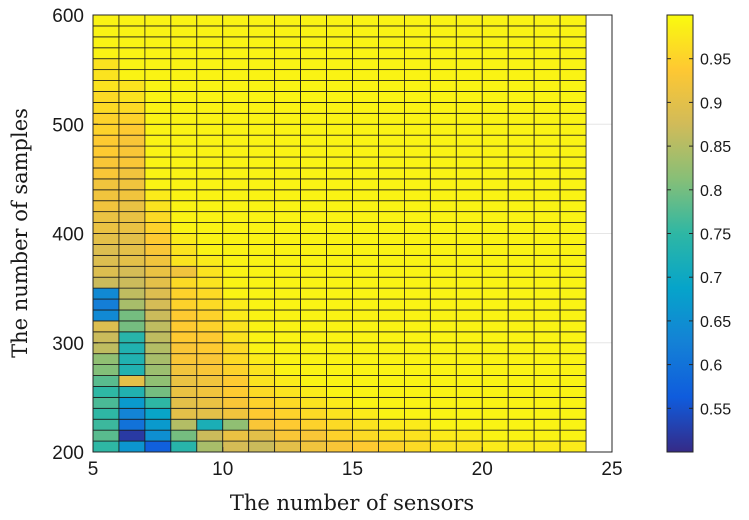 The height and width of the screenshot is (520, 749). I want to click on colorbar-tick-label: 0.85, so click(715, 147).